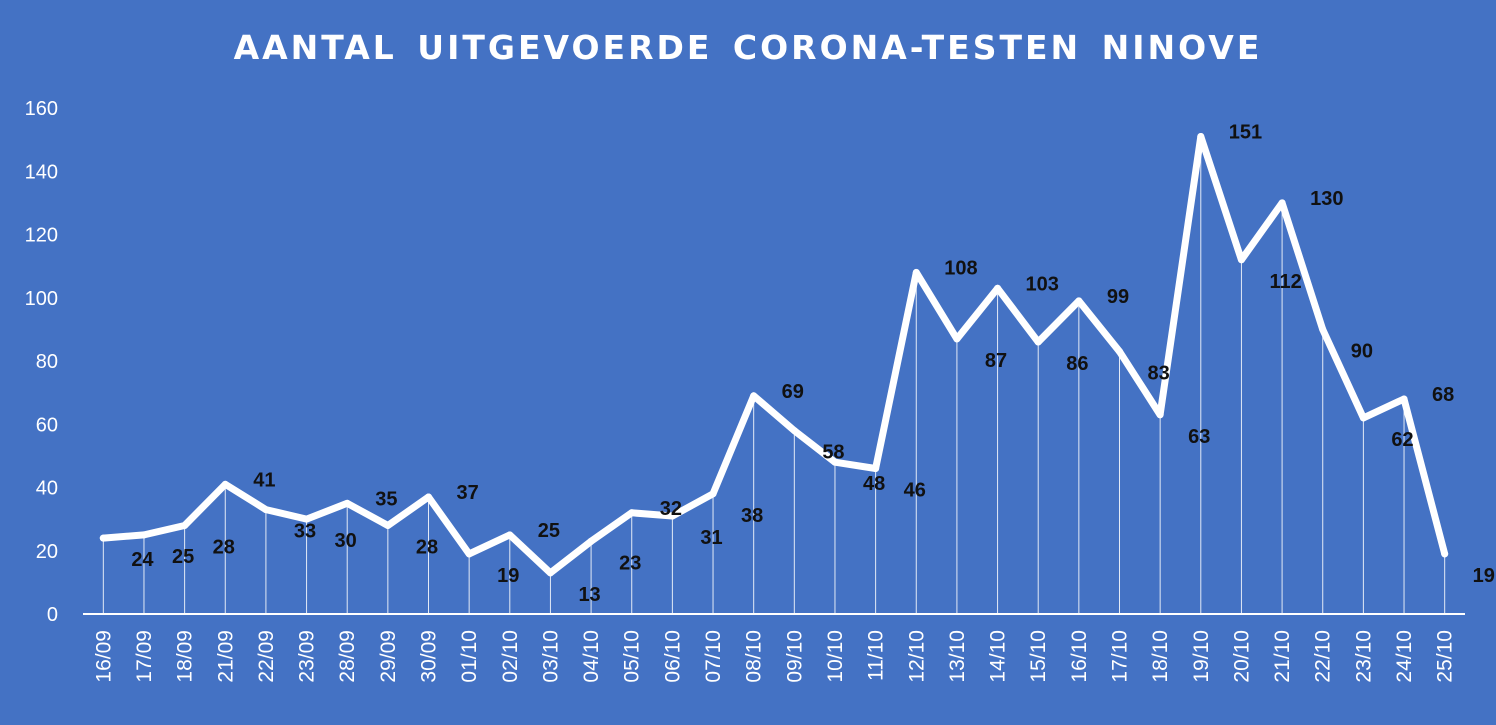 The height and width of the screenshot is (725, 1496). I want to click on x-tick-label: 16/10, so click(1079, 656).